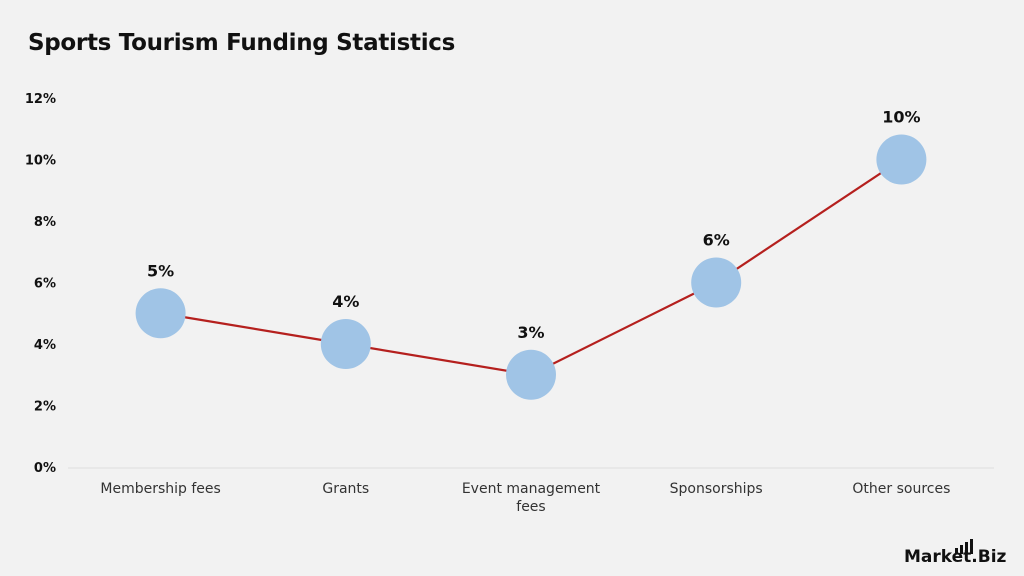 Image resolution: width=1024 pixels, height=576 pixels. Describe the element at coordinates (45, 284) in the screenshot. I see `y-tick-label: 6%` at that location.